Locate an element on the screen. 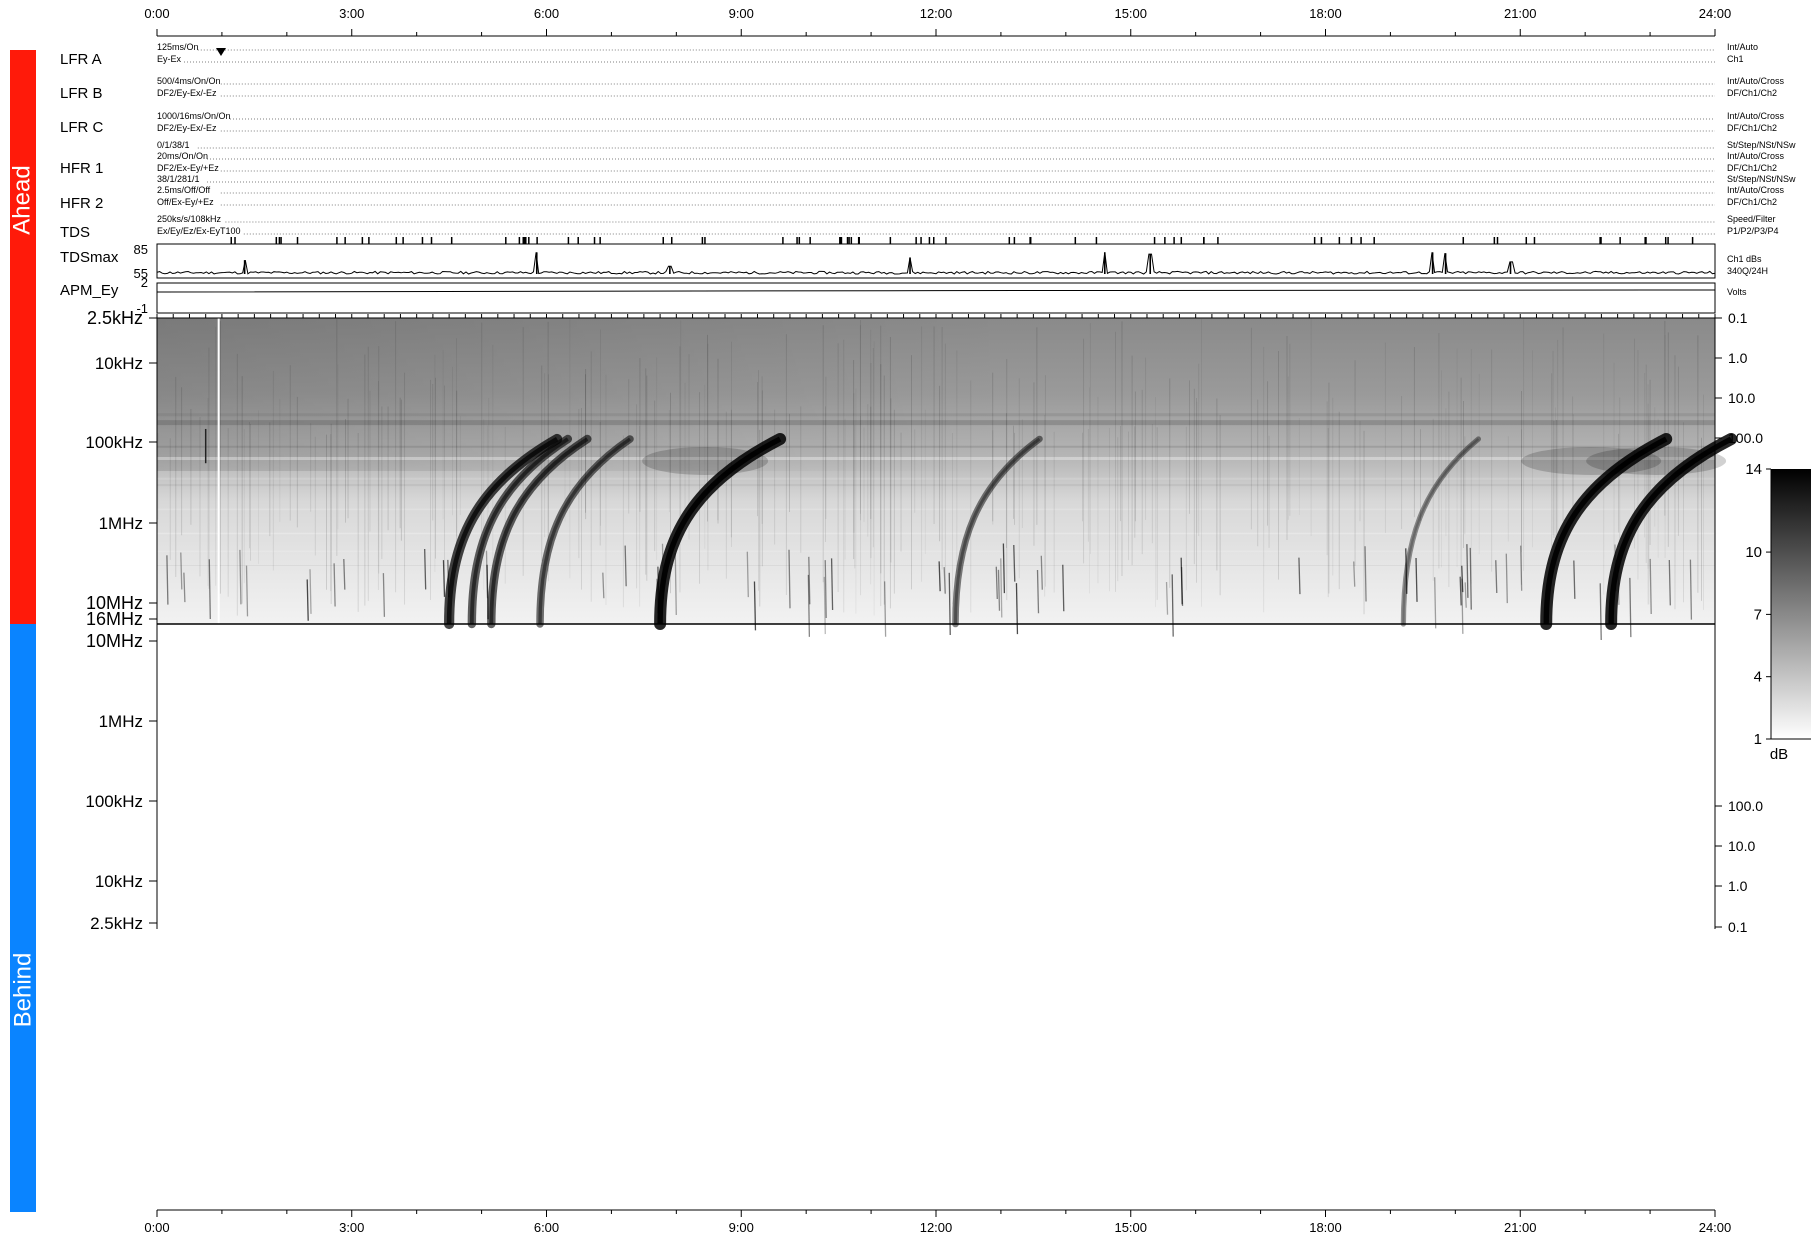 This screenshot has height=1239, width=1818. mode-right-label: P1/P2/P3/P4 is located at coordinates (1753, 231).